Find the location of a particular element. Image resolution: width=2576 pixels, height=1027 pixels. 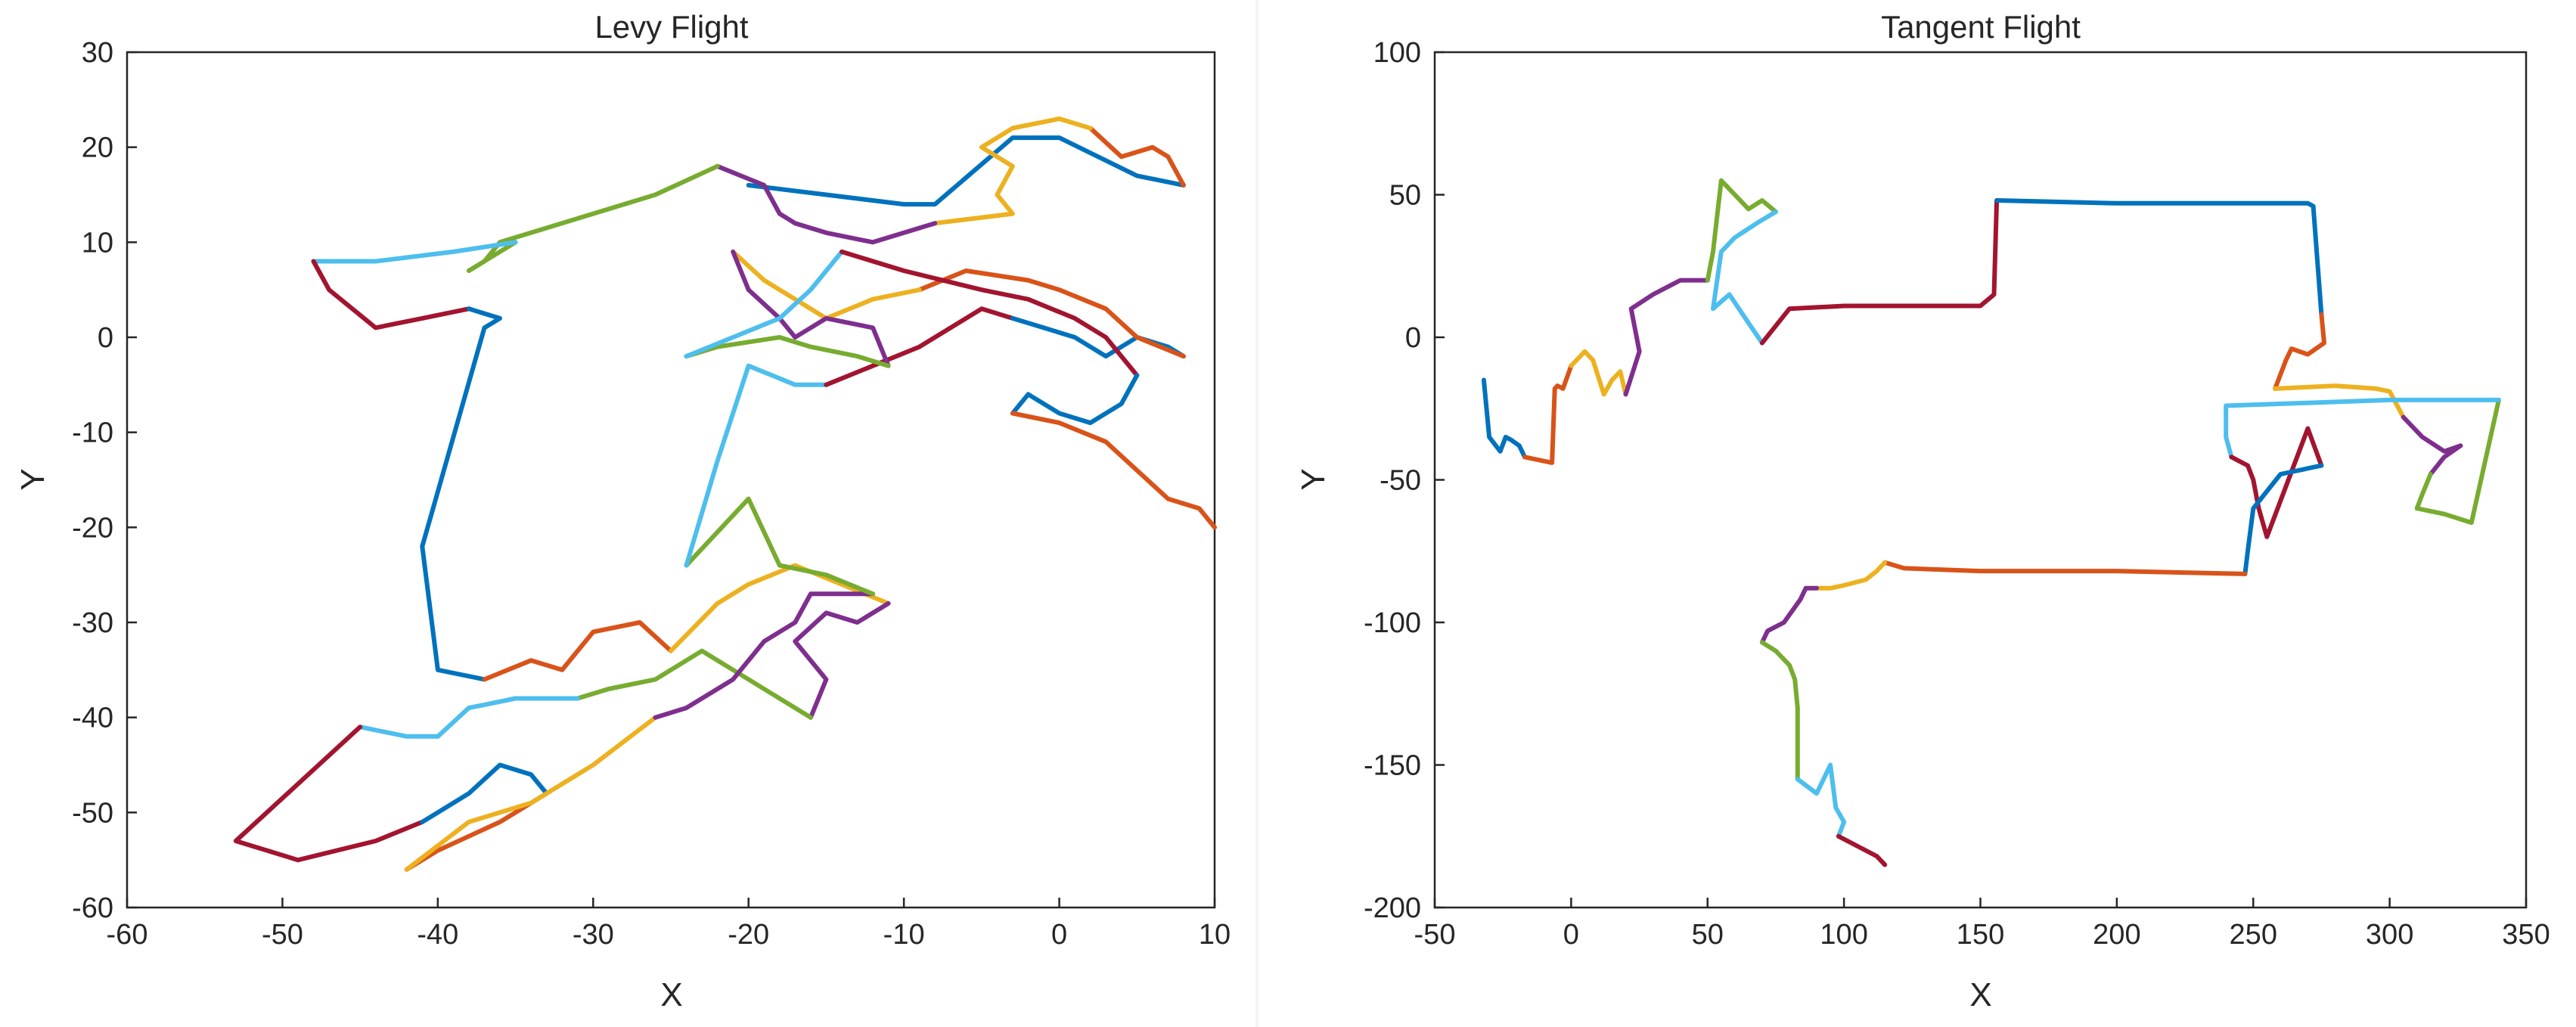

y-tick-label: 30 is located at coordinates (97, 53).